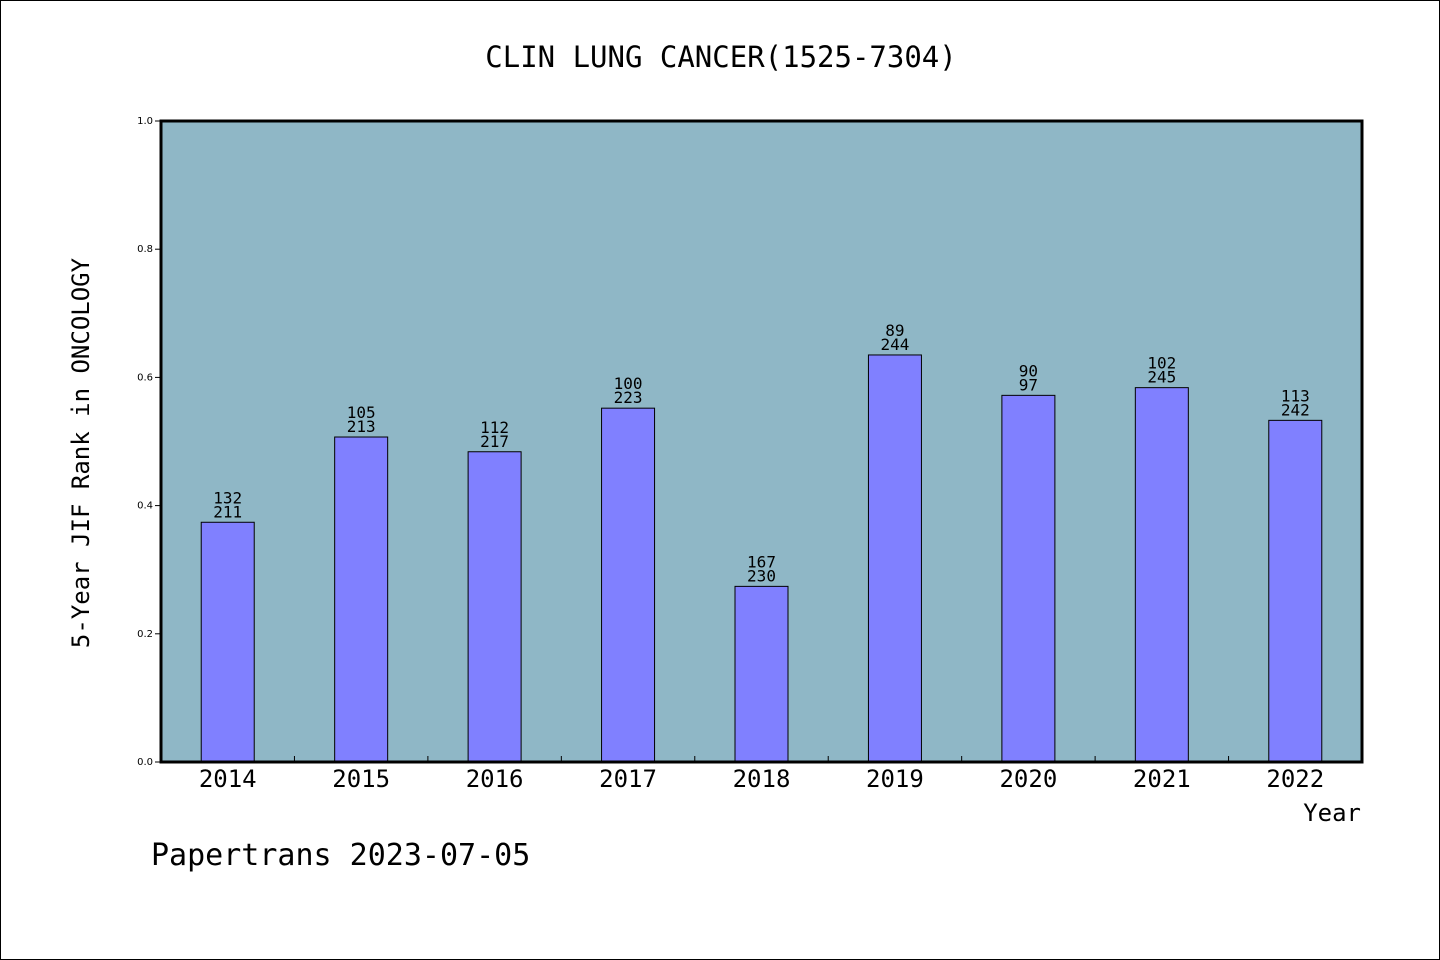  I want to click on bar-label-bottom: 217, so click(494, 441).